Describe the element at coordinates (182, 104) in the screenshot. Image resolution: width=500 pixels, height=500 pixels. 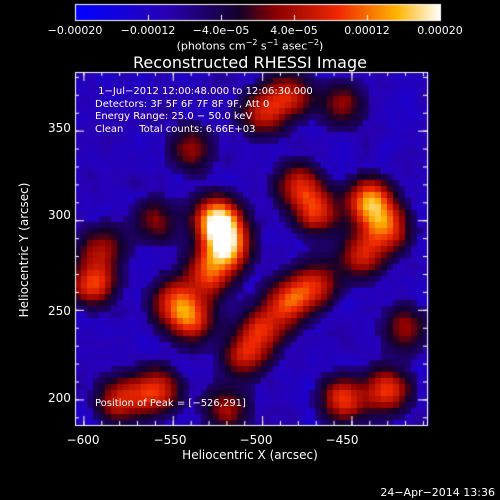
I see `info-line-detectors: Detectors: 3F 5F 6F 7F 8F 9F, Att 0` at that location.